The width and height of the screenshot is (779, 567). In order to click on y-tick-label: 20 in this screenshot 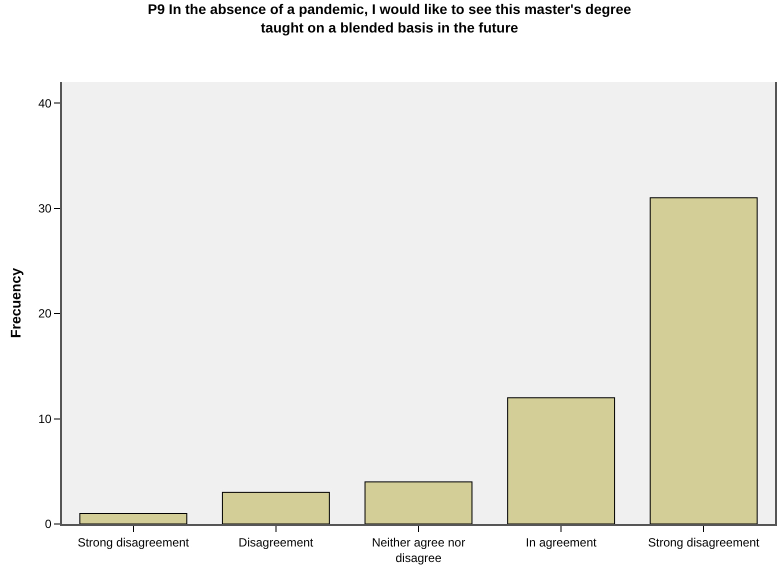, I will do `click(45, 313)`.